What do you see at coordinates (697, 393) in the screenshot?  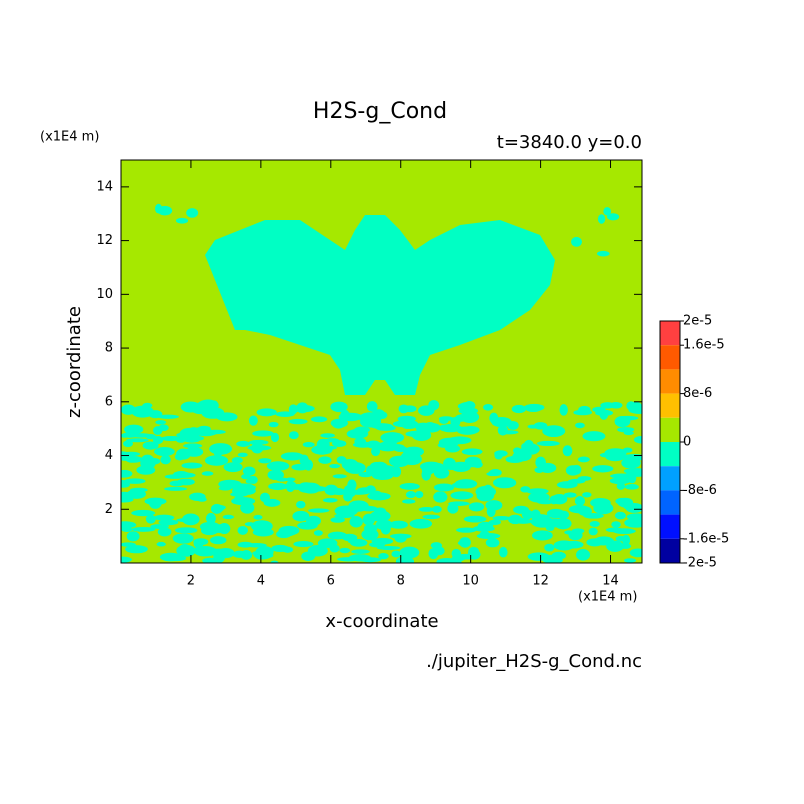 I see `colorbar-label: 8e-6` at bounding box center [697, 393].